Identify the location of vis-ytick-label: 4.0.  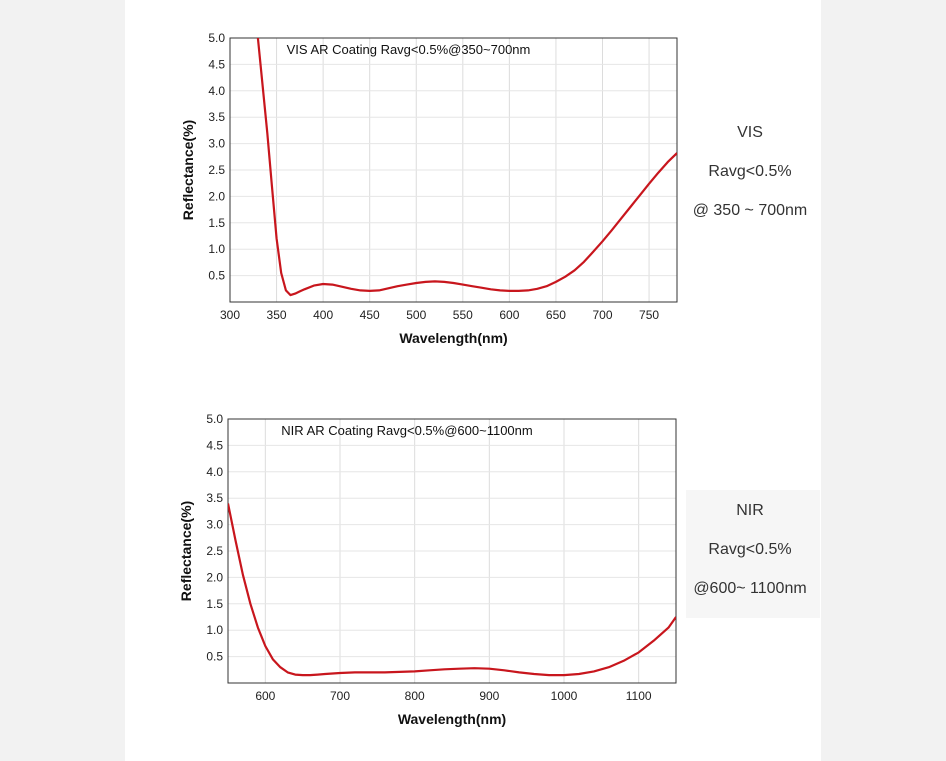
(216, 91).